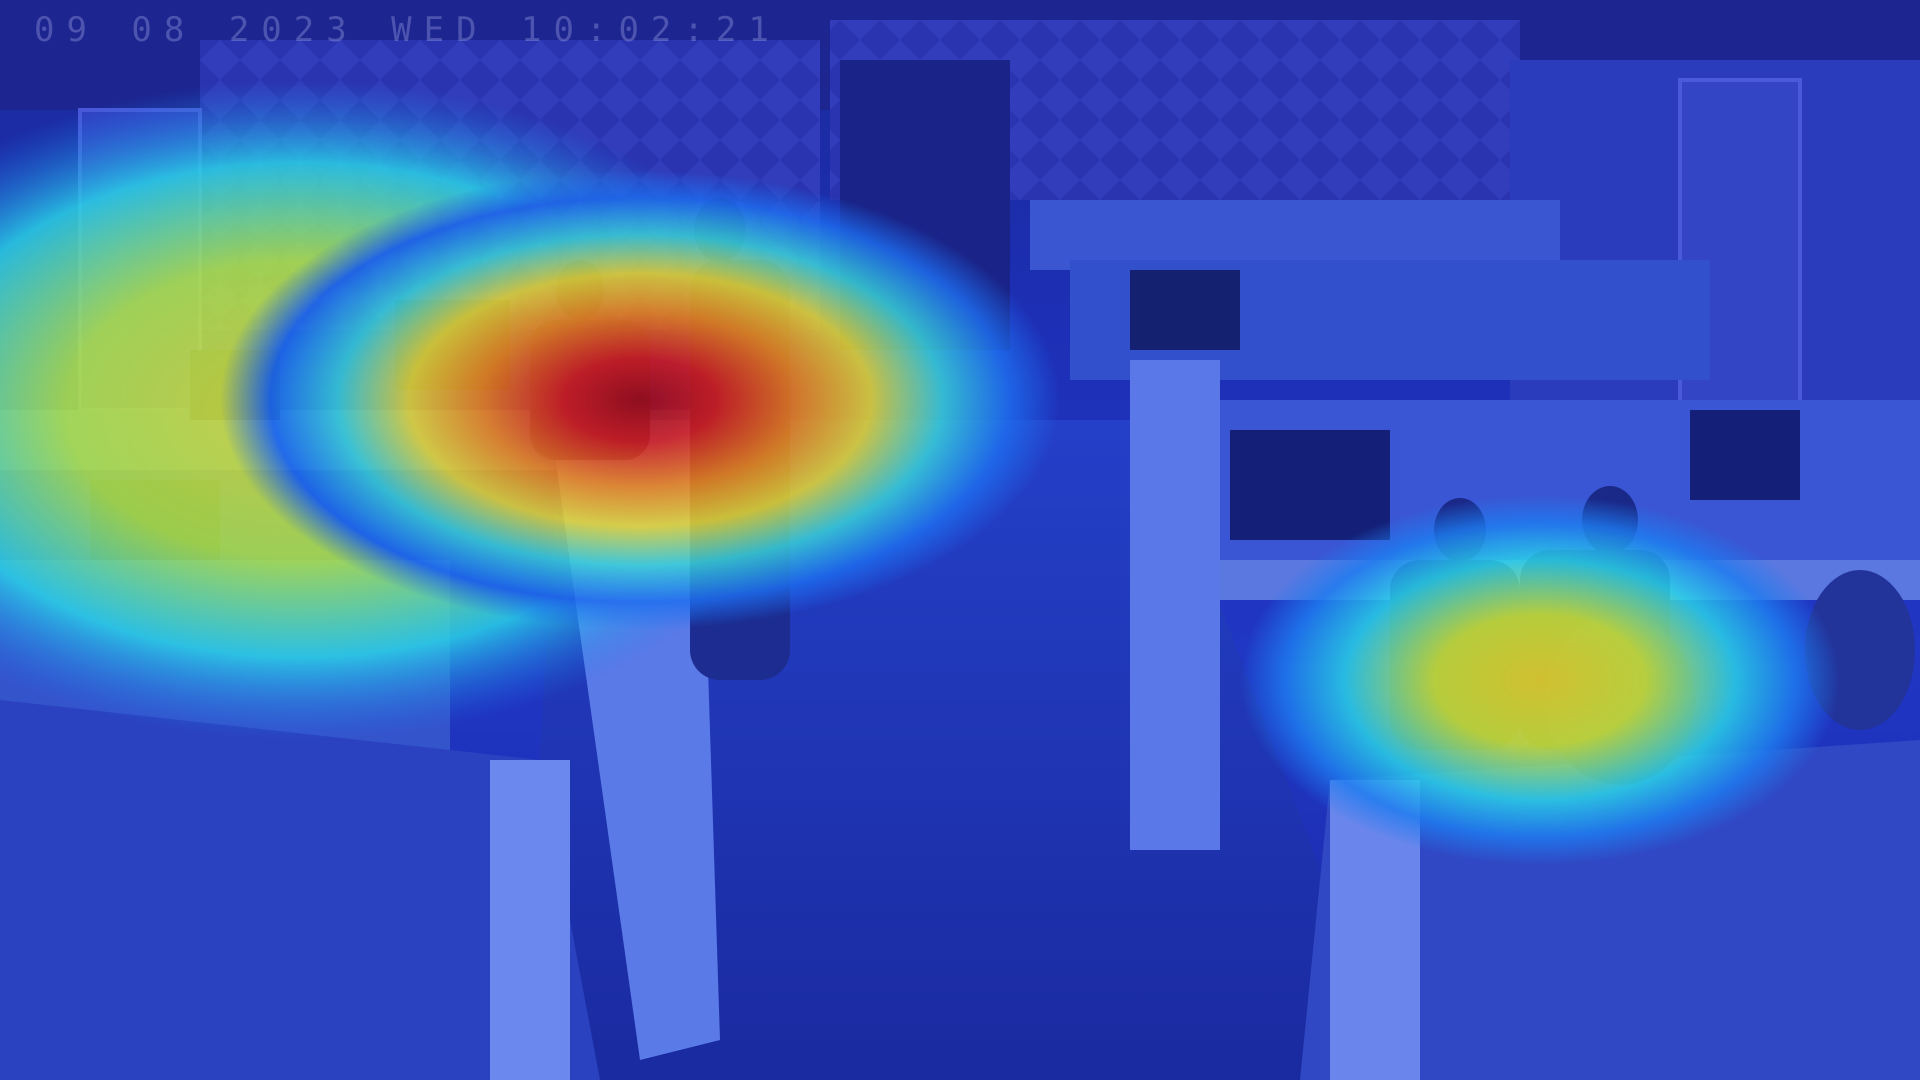 The image size is (1920, 1080). What do you see at coordinates (530, 920) in the screenshot?
I see `partition-left-edge` at bounding box center [530, 920].